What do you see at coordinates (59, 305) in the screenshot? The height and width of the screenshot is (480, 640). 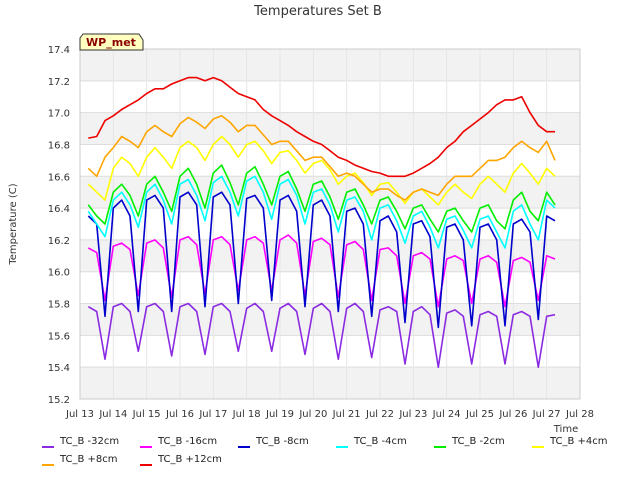 I see `y-tick-label: 15.8` at bounding box center [59, 305].